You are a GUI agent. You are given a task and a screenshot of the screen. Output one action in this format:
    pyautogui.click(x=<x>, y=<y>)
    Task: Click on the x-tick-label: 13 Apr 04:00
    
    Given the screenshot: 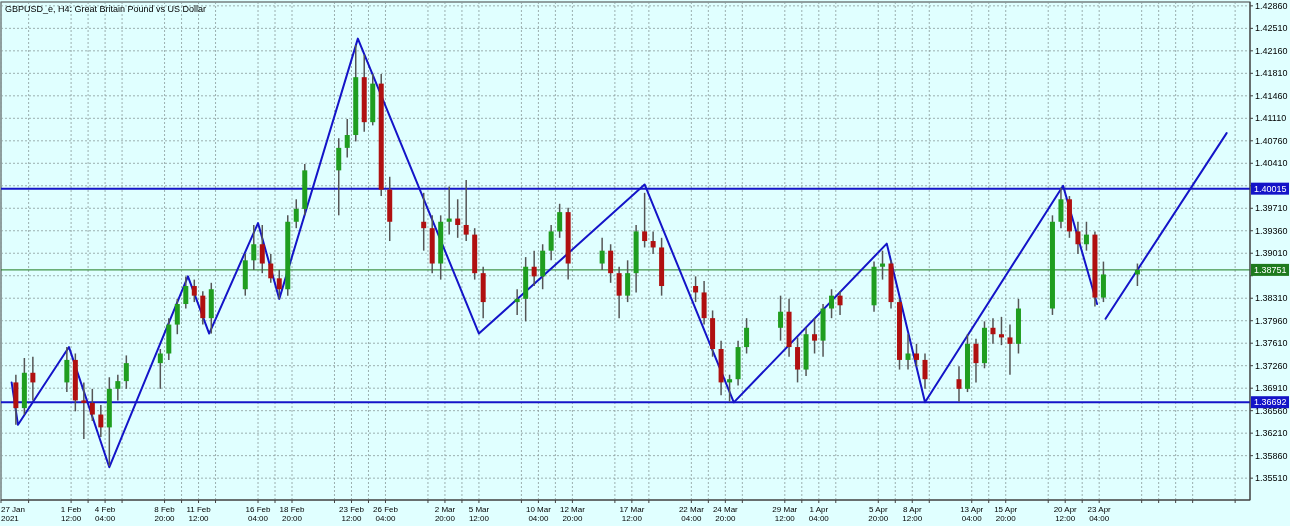 What is the action you would take?
    pyautogui.click(x=972, y=514)
    